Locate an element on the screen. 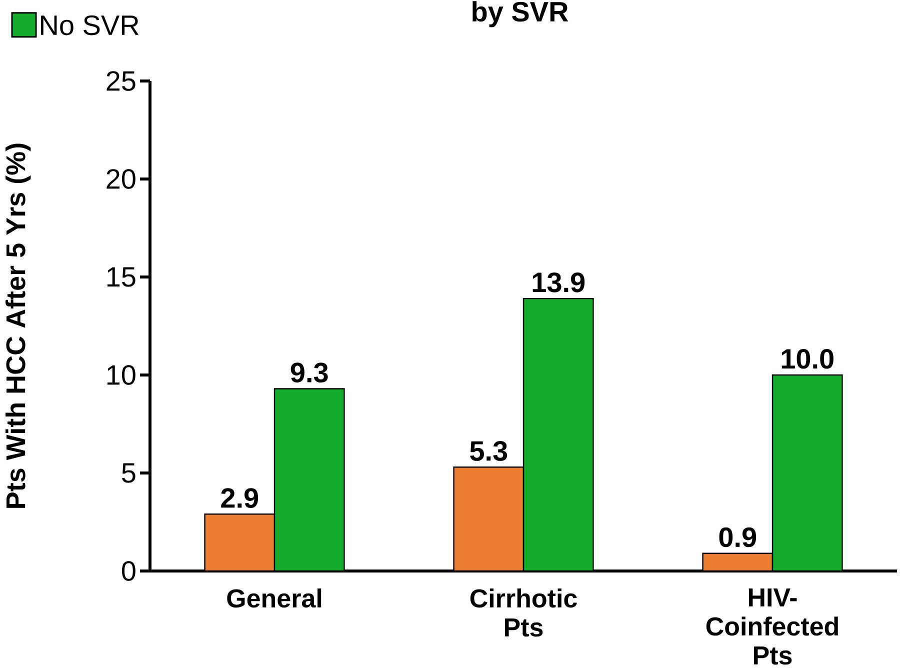 This screenshot has width=912, height=671. data-label: 13.9 is located at coordinates (558, 282).